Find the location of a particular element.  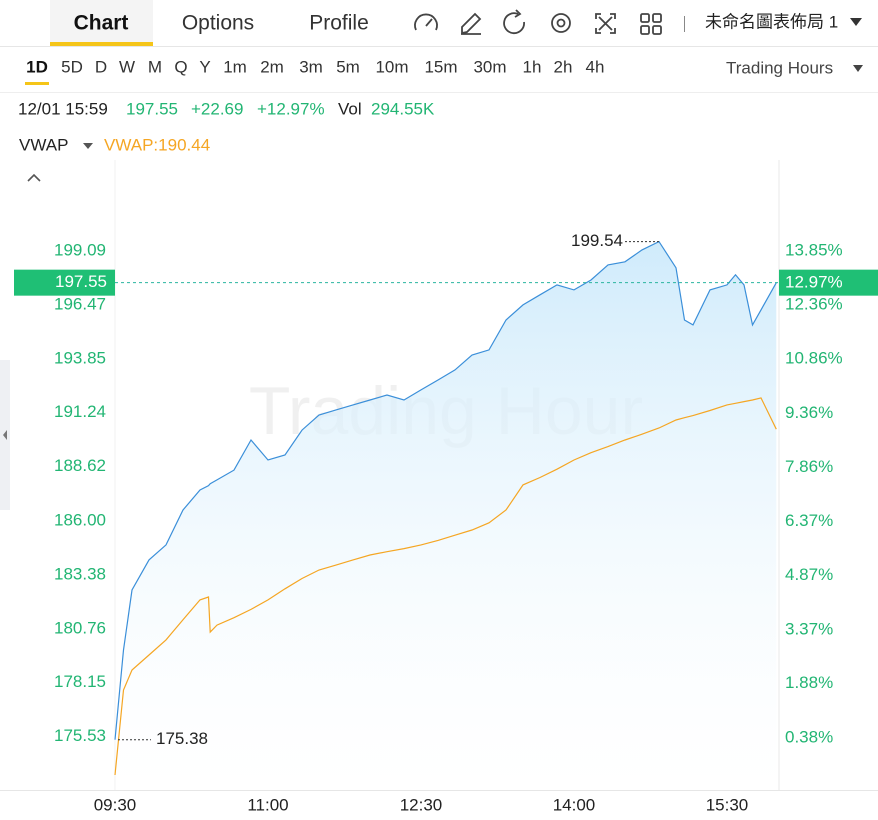

last-price-label: 197.55 is located at coordinates (81, 281).